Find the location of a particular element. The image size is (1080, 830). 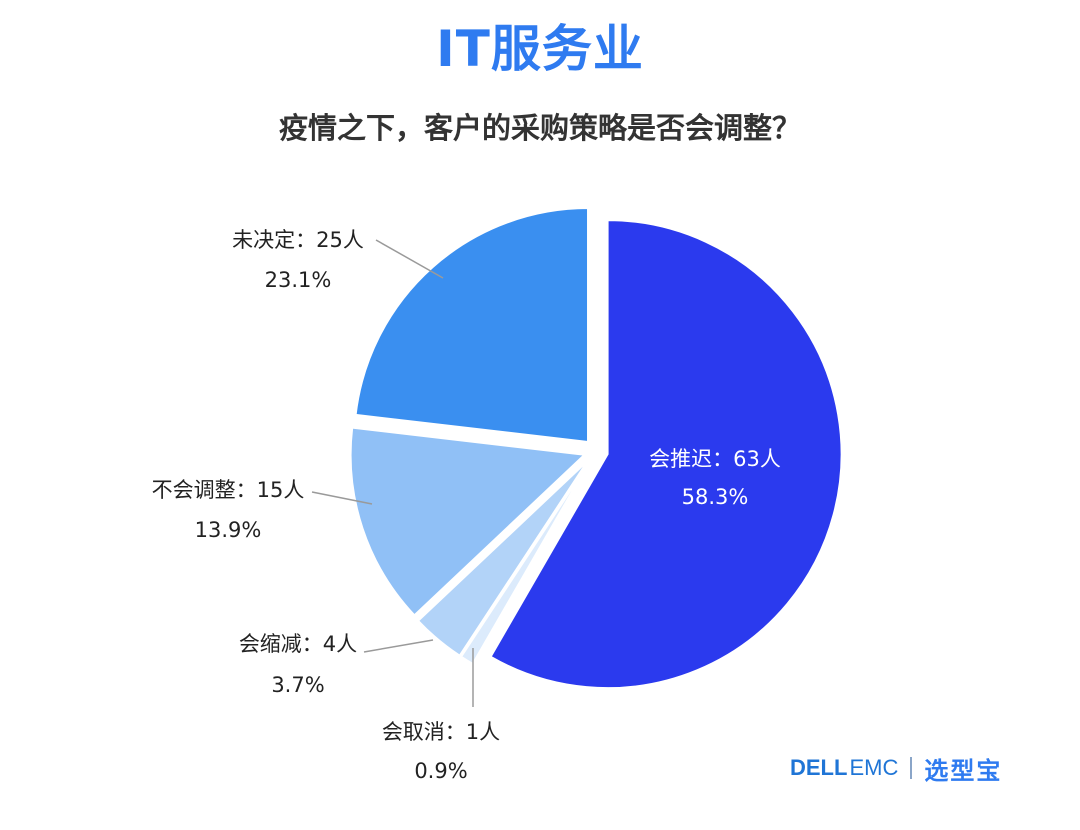

slice-label-3: 会缩减：4人 is located at coordinates (298, 644).